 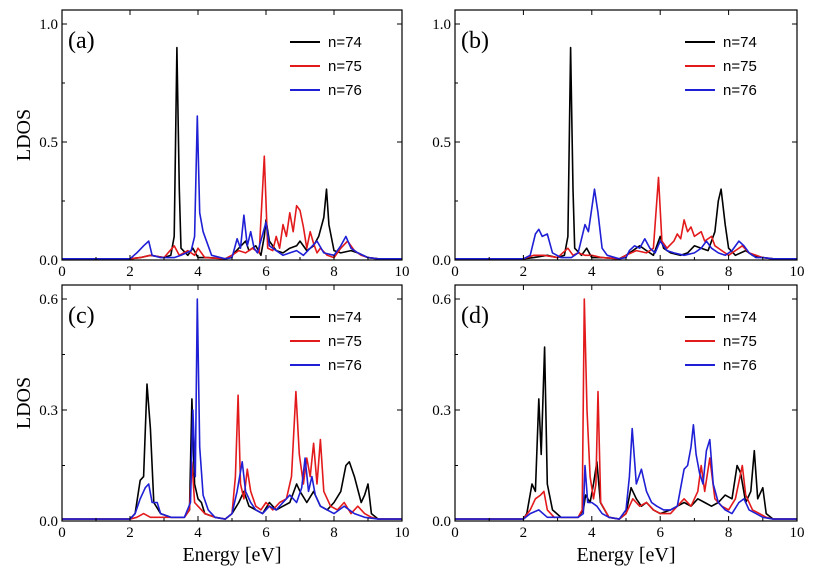 I want to click on panel-label: (d), so click(x=475, y=316).